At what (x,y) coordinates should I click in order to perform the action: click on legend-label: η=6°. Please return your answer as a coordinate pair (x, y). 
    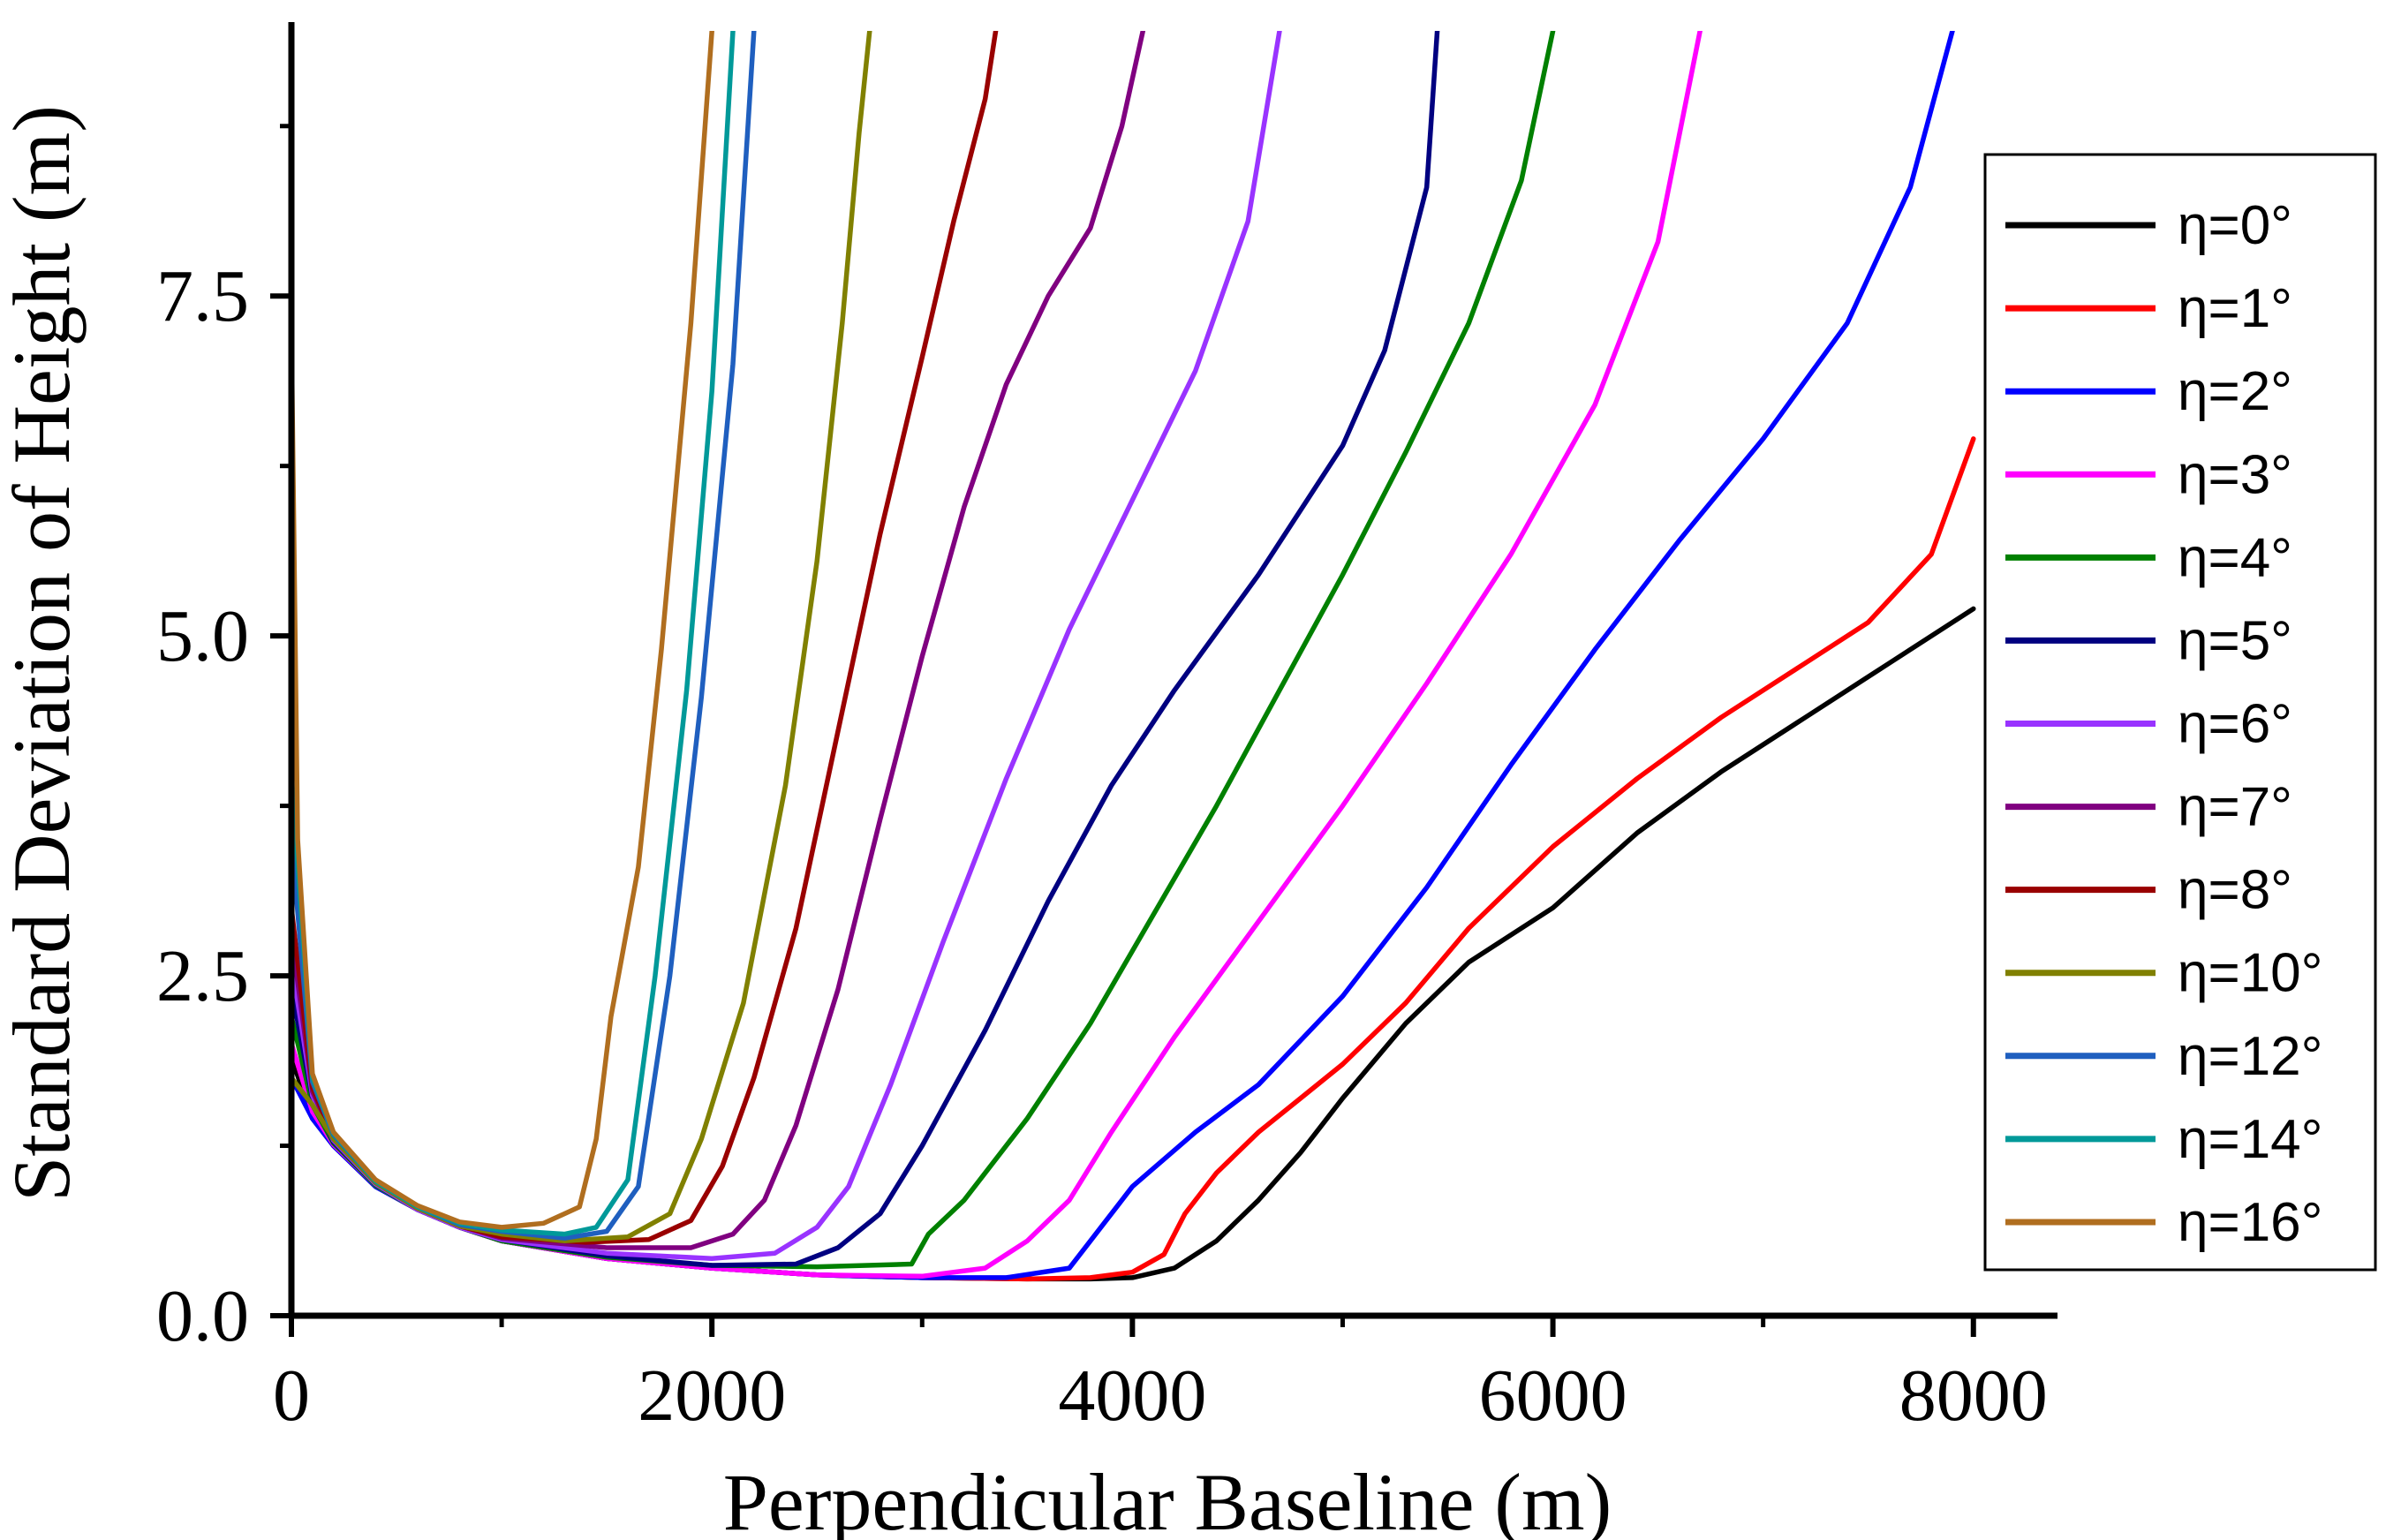
    Looking at the image, I should click on (2235, 724).